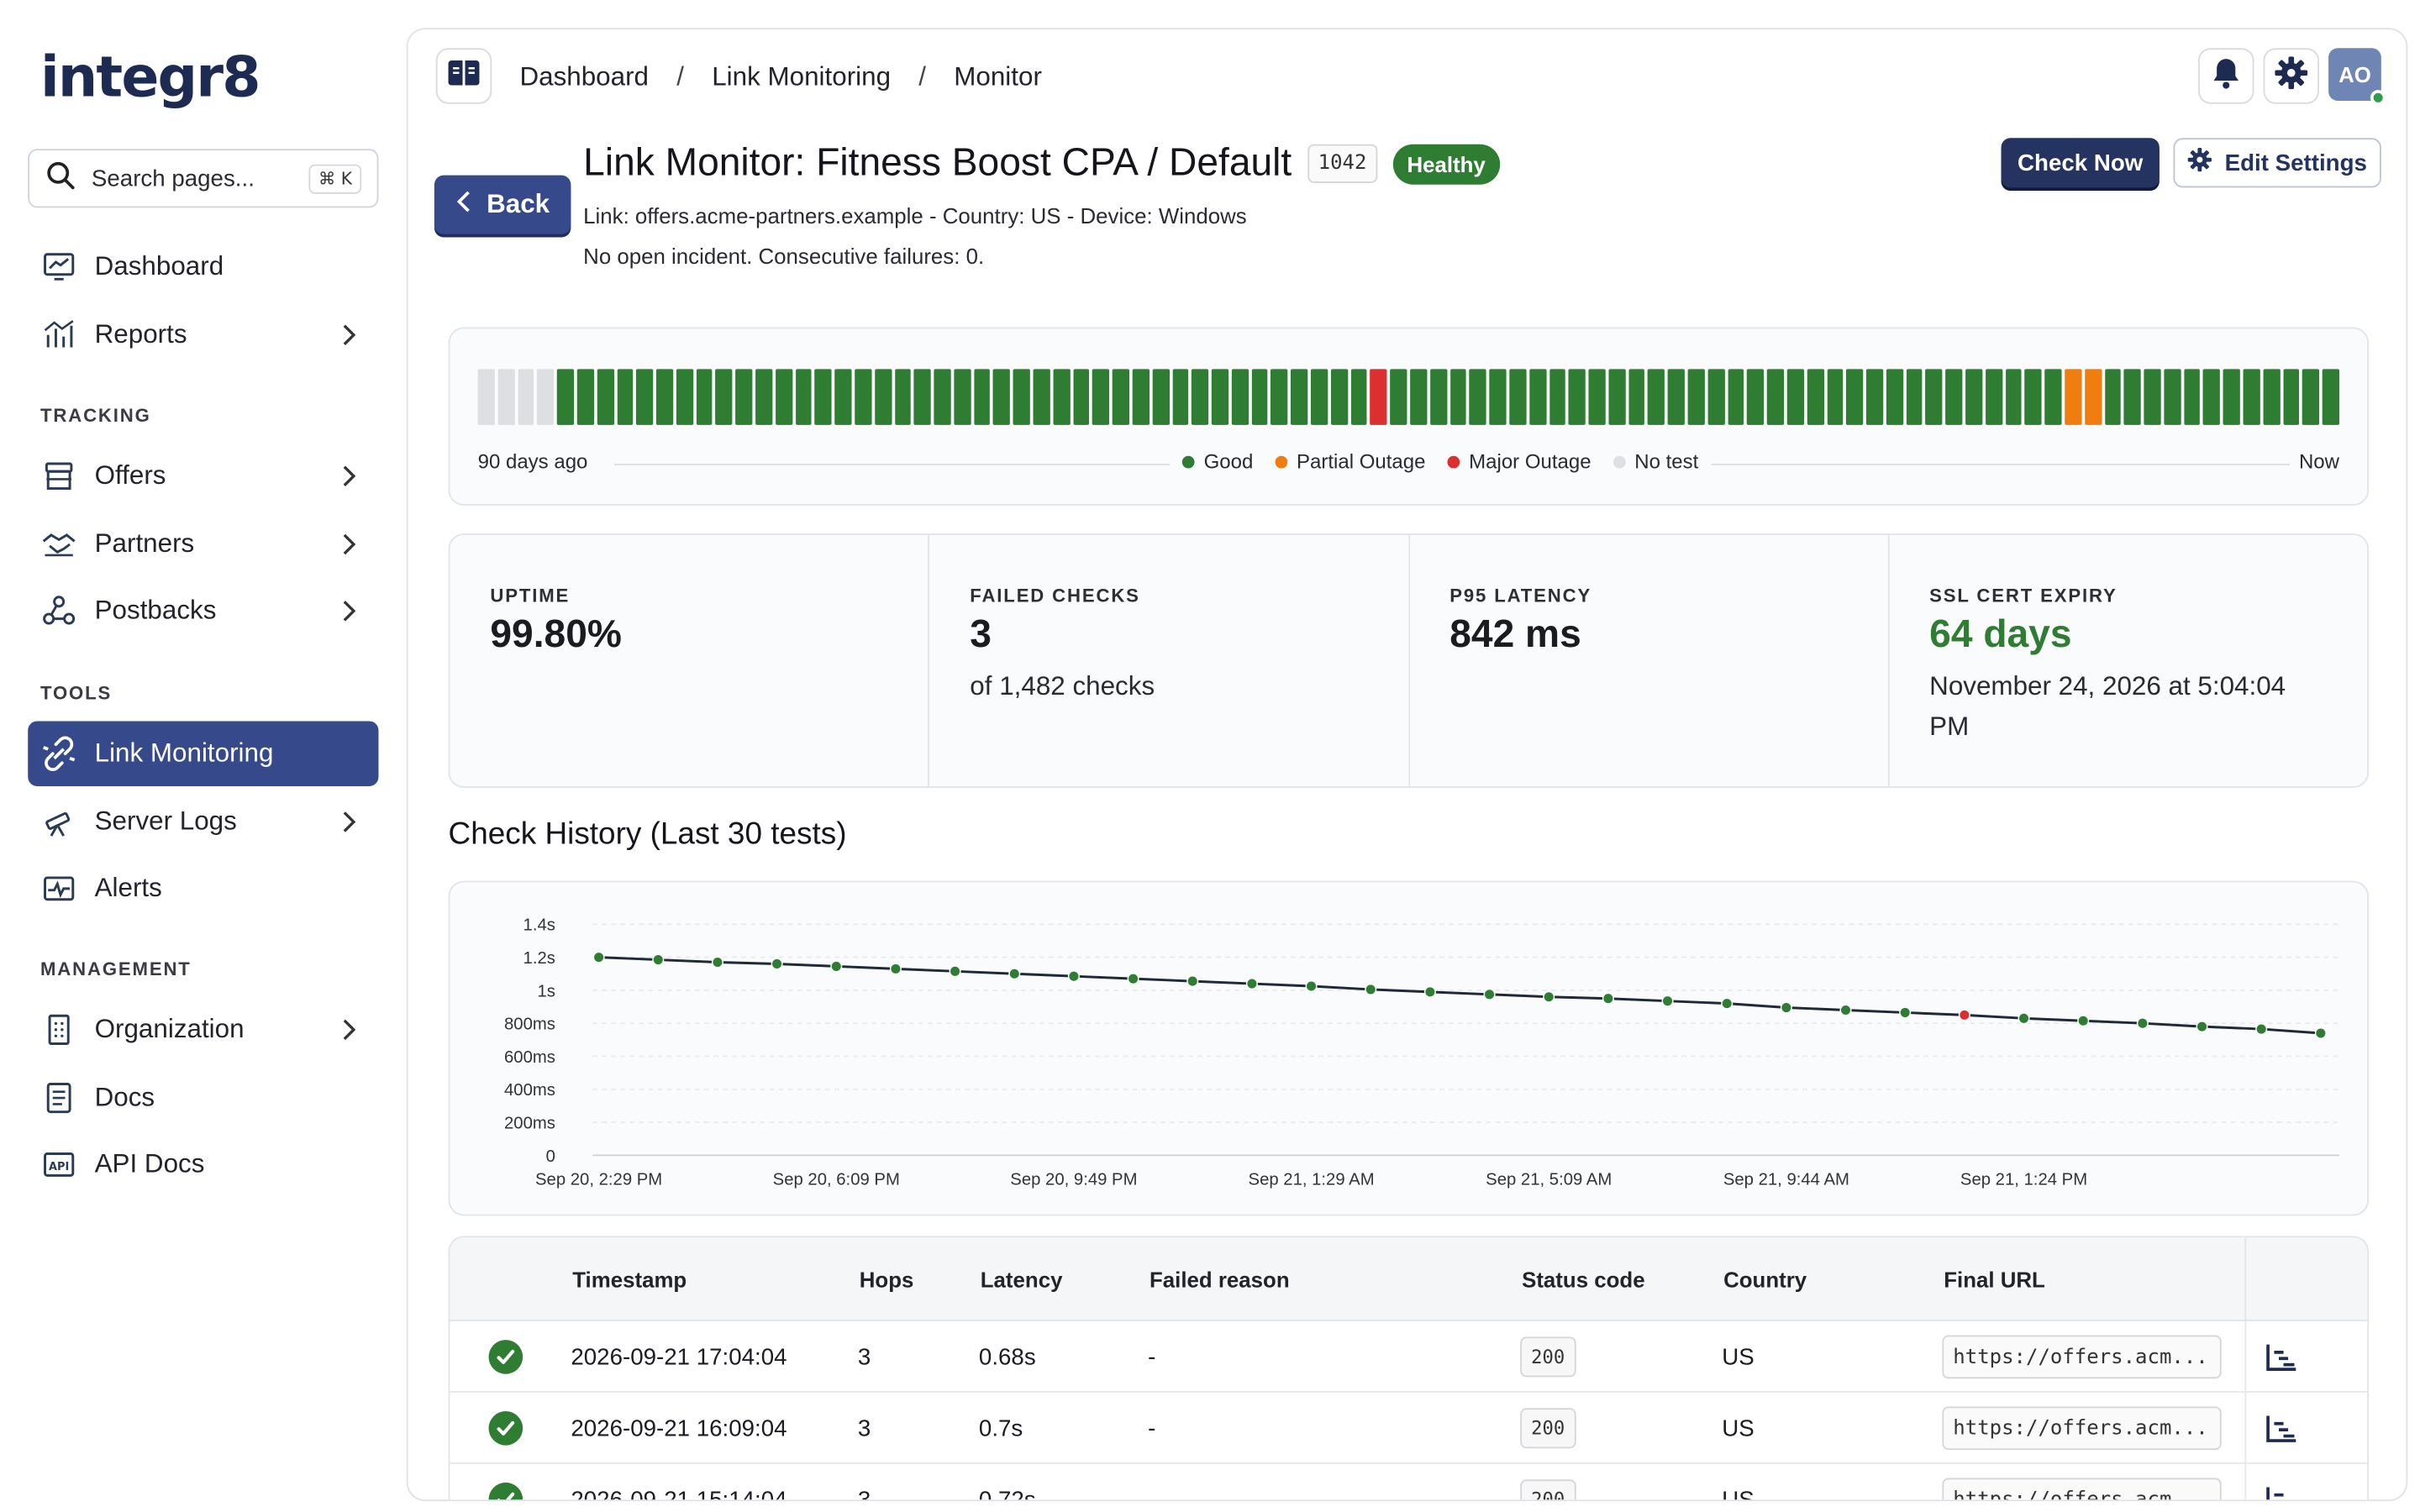  I want to click on user-avatar: AO, so click(2357, 77).